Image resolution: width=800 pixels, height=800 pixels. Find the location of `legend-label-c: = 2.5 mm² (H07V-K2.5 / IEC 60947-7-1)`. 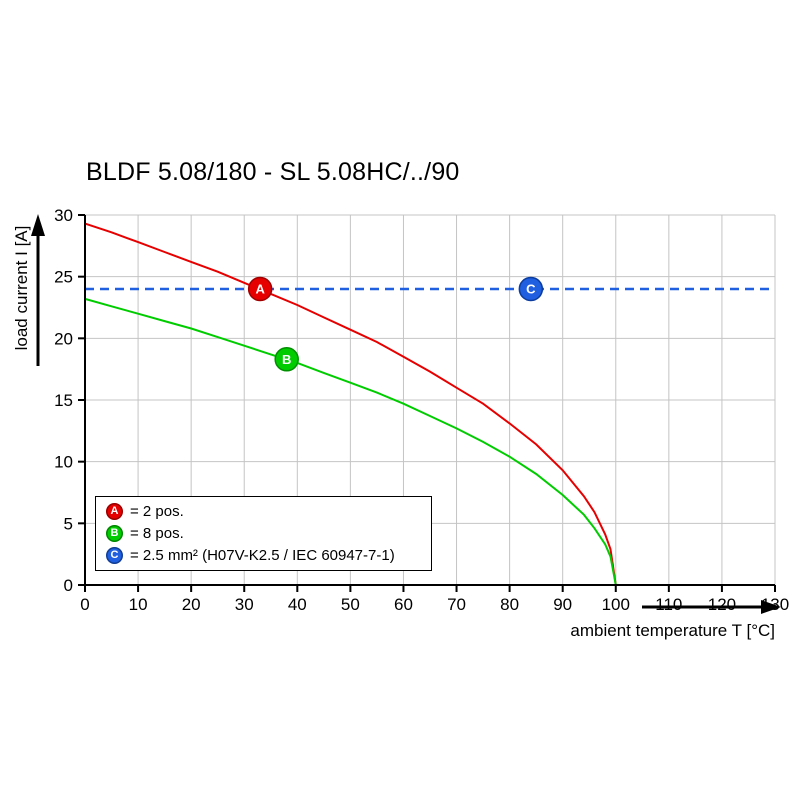

legend-label-c: = 2.5 mm² (H07V-K2.5 / IEC 60947-7-1) is located at coordinates (262, 556).